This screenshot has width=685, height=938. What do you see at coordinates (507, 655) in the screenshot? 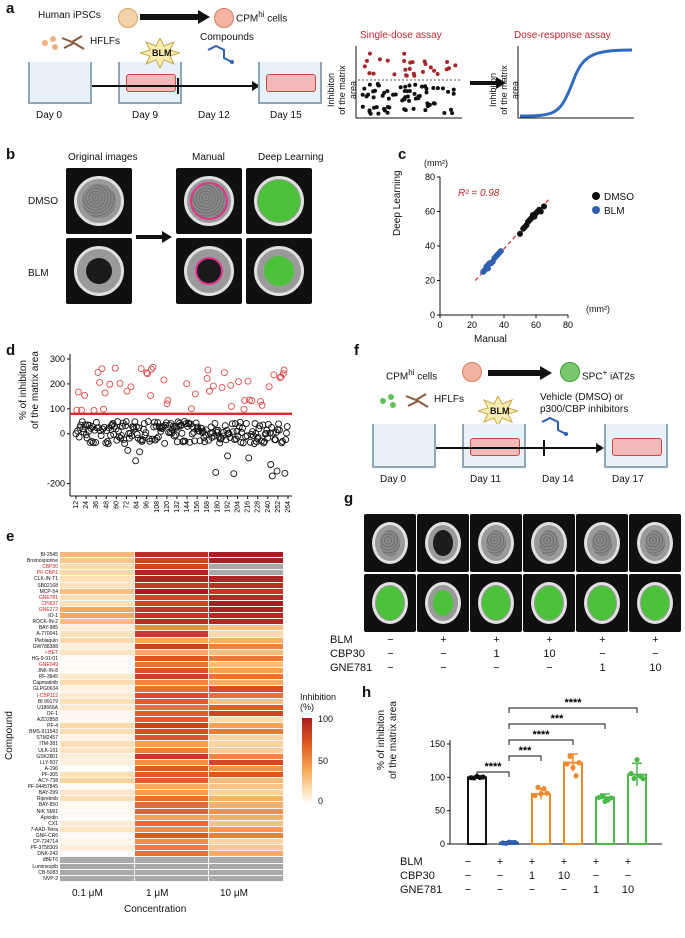
I see `g-condition-table: BLM − + + + + + CBP30 − − 1 10 − − GNE781 − − − − 1 10` at bounding box center [507, 655].